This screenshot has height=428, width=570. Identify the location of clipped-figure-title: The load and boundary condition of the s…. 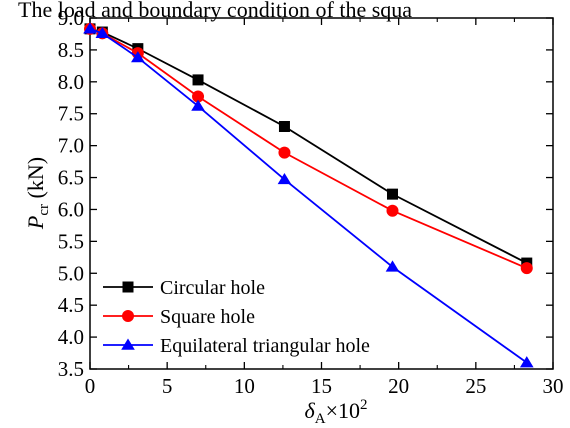
(215, 11).